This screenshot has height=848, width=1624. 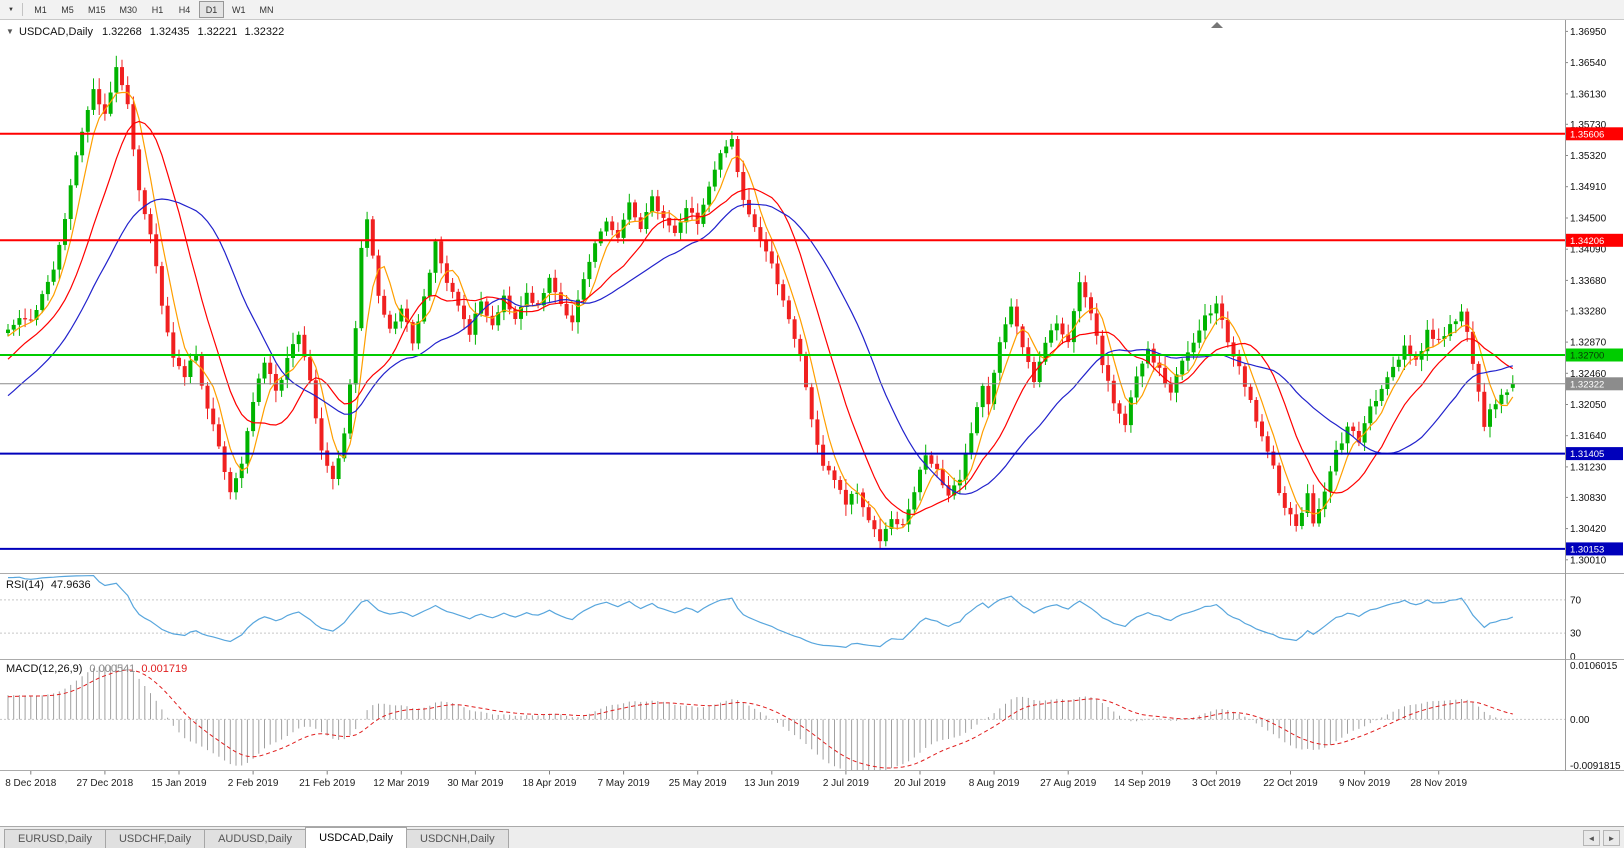 What do you see at coordinates (10, 31) in the screenshot?
I see `chart-collapse-icon: ▼` at bounding box center [10, 31].